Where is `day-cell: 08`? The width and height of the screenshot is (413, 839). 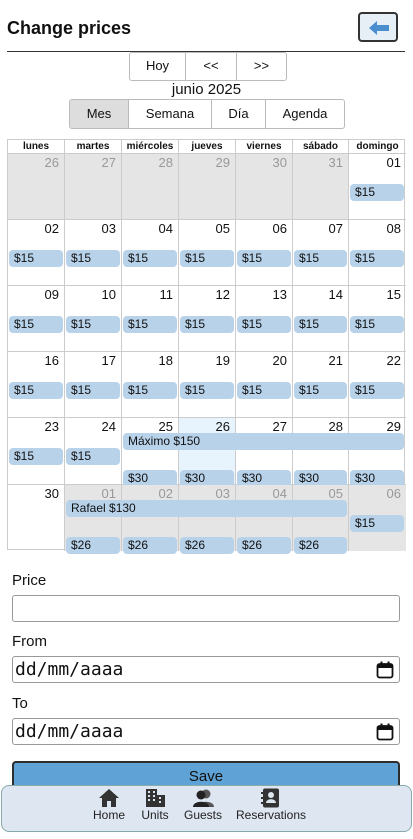 day-cell: 08 is located at coordinates (377, 253).